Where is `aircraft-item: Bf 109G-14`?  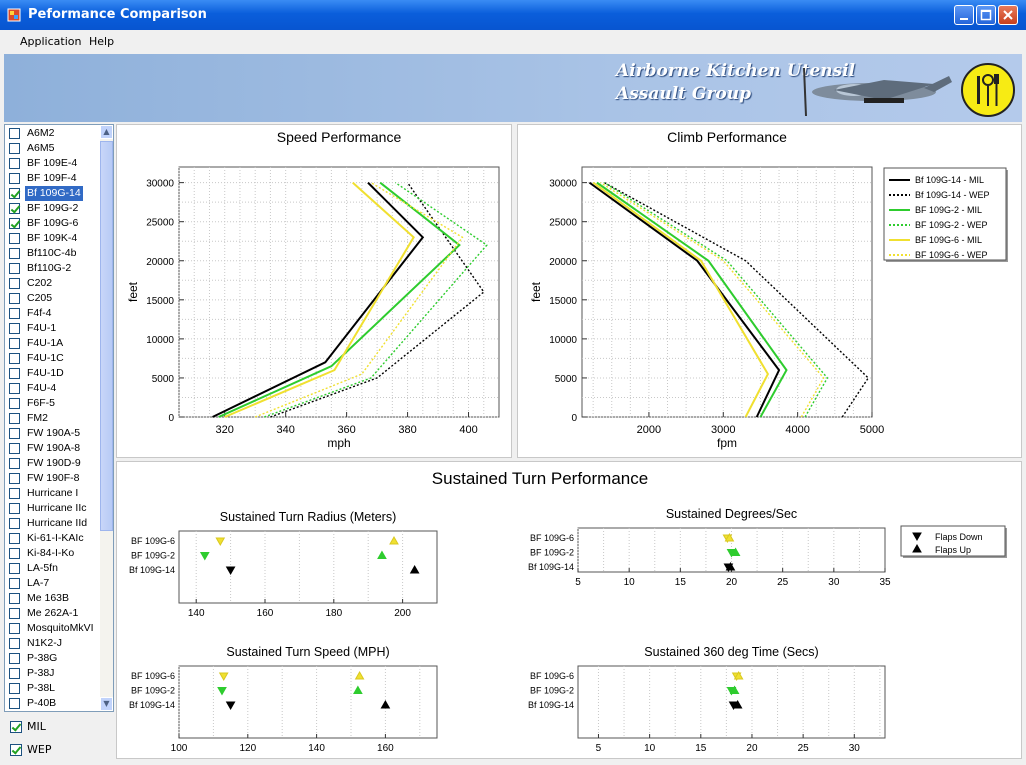
aircraft-item: Bf 109G-14 is located at coordinates (53, 193).